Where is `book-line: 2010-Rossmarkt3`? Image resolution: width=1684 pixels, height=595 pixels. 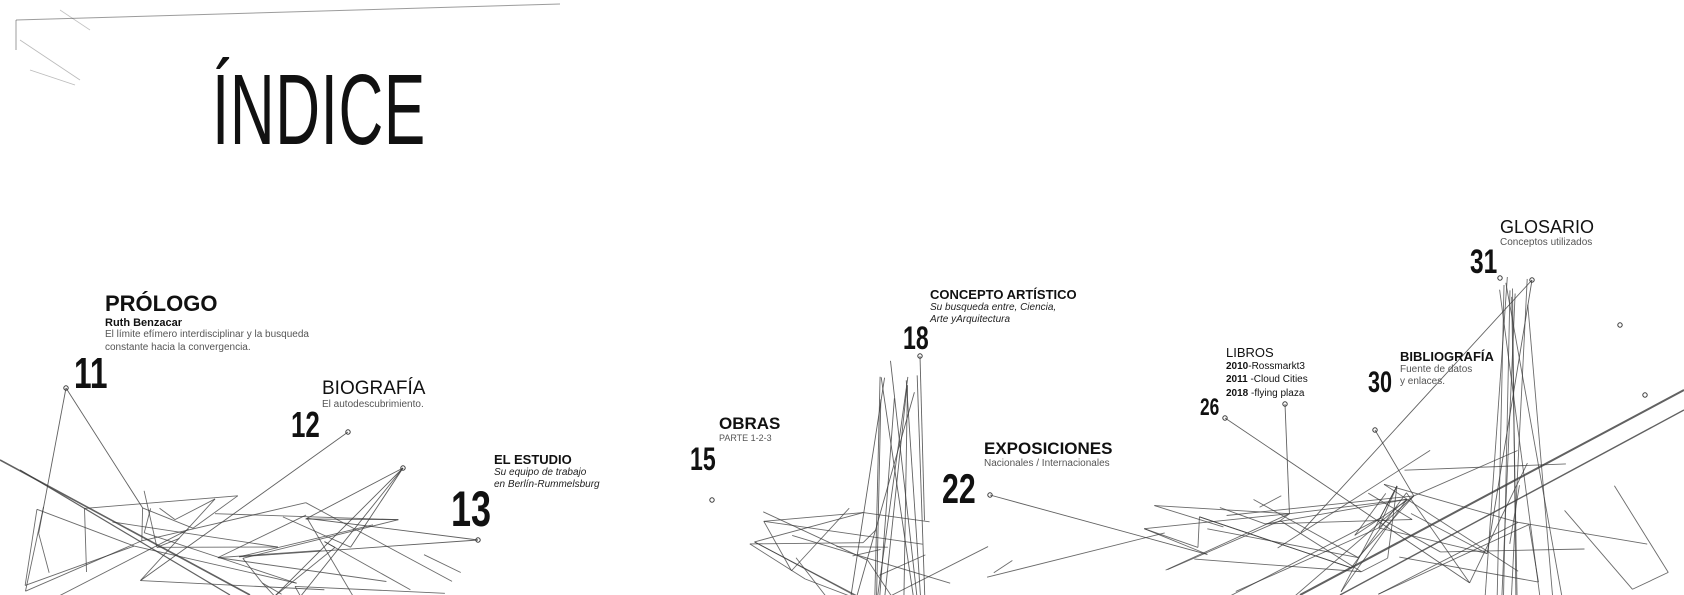
book-line: 2010-Rossmarkt3 is located at coordinates (1267, 367).